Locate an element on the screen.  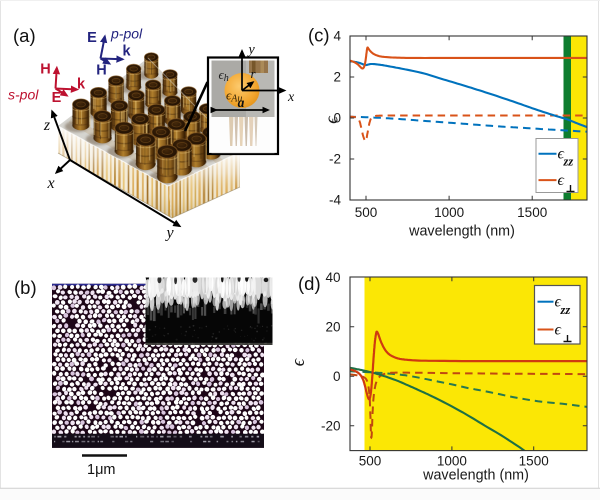
svg-text: (c) is located at coordinates (319, 35).